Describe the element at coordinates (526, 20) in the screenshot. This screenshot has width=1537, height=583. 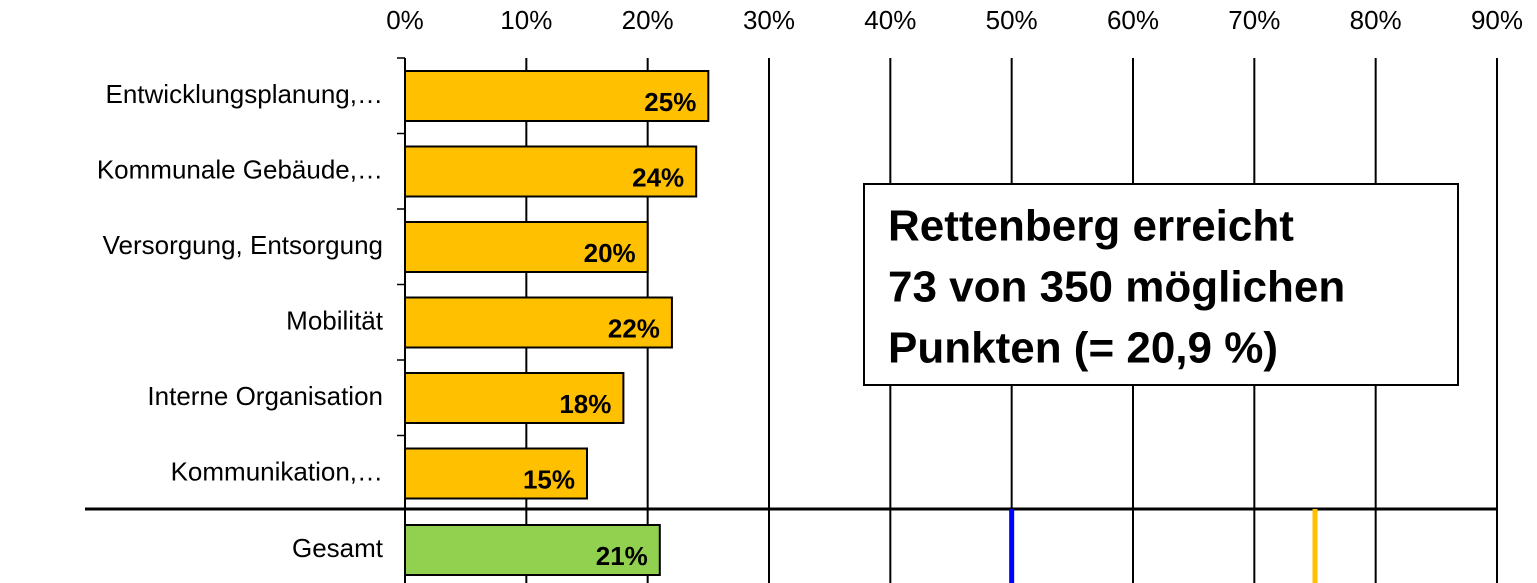
I see `x-tick-label: 10%` at that location.